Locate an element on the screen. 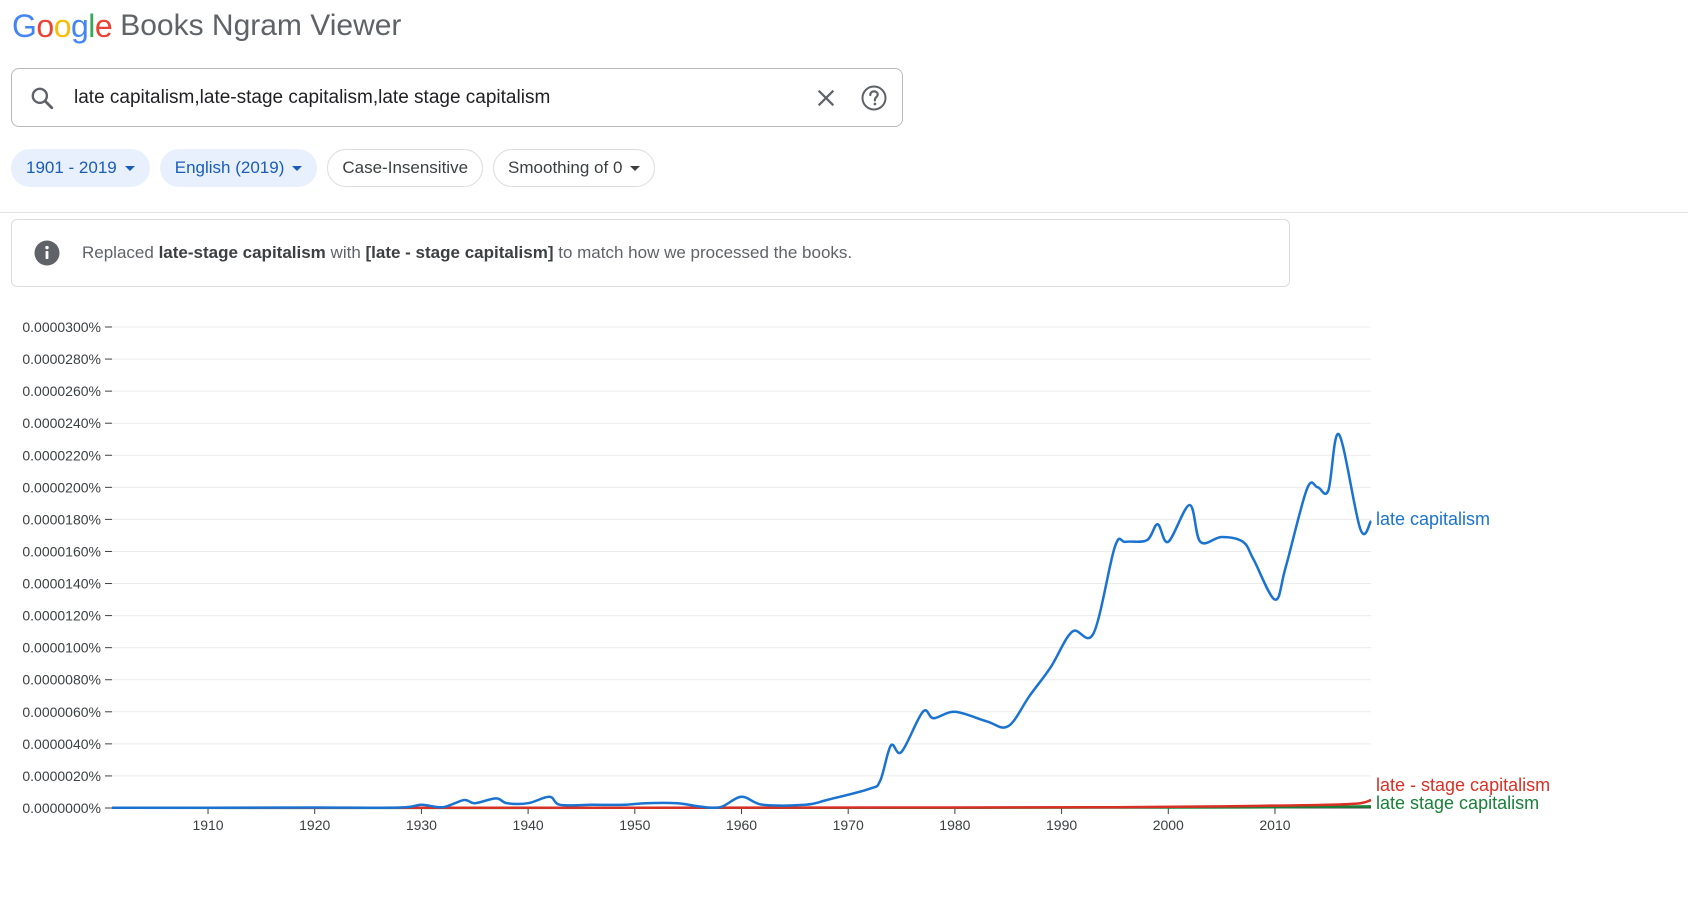 The width and height of the screenshot is (1688, 905). x-tick-label: 1980 is located at coordinates (954, 825).